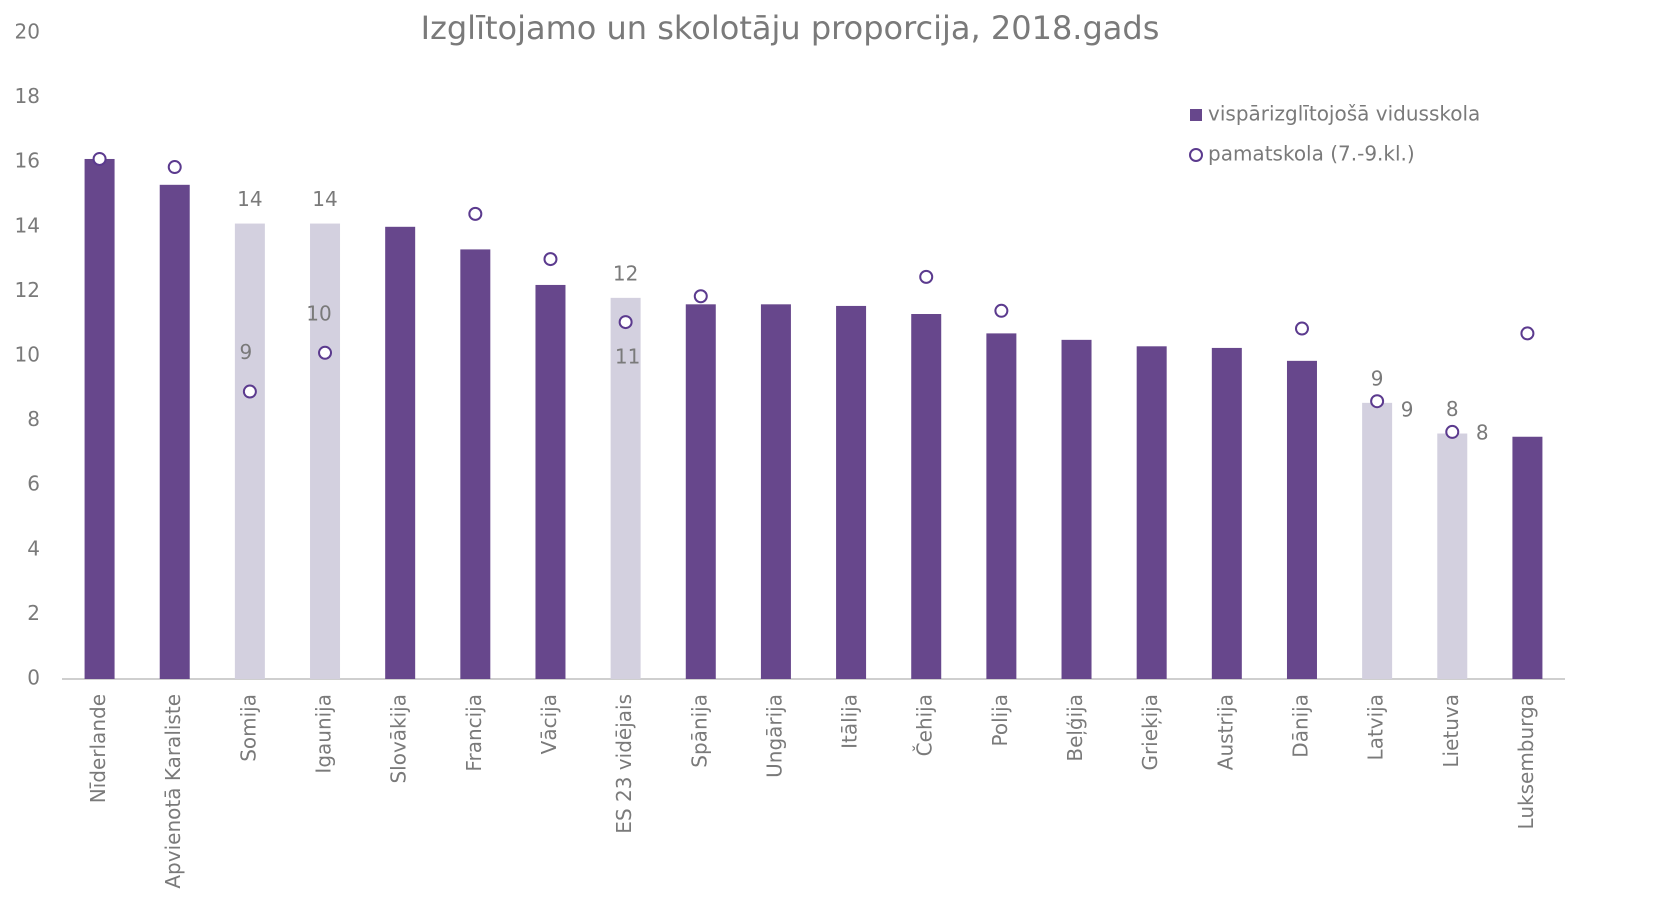  I want to click on x-tick-label: Nīderlande, so click(98, 748).